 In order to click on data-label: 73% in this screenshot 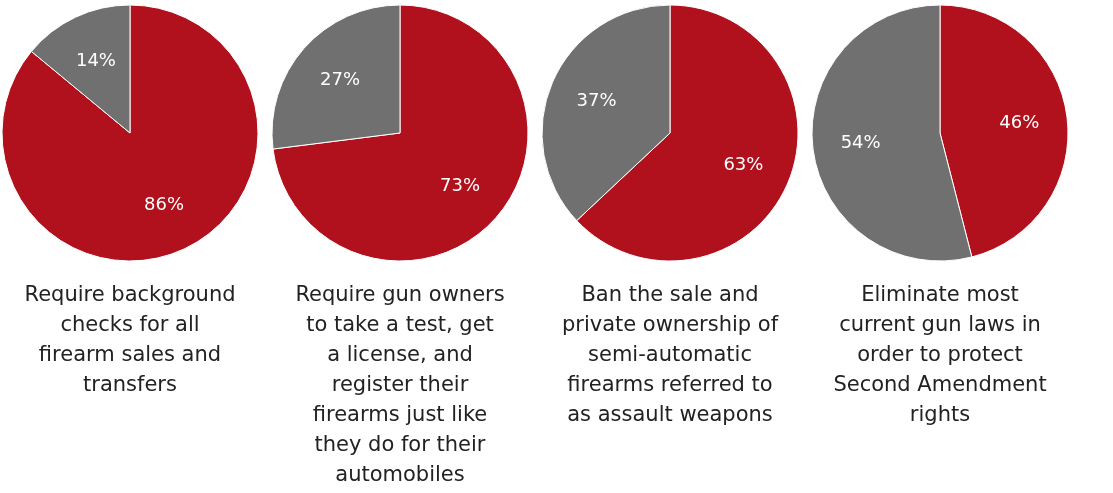, I will do `click(460, 184)`.